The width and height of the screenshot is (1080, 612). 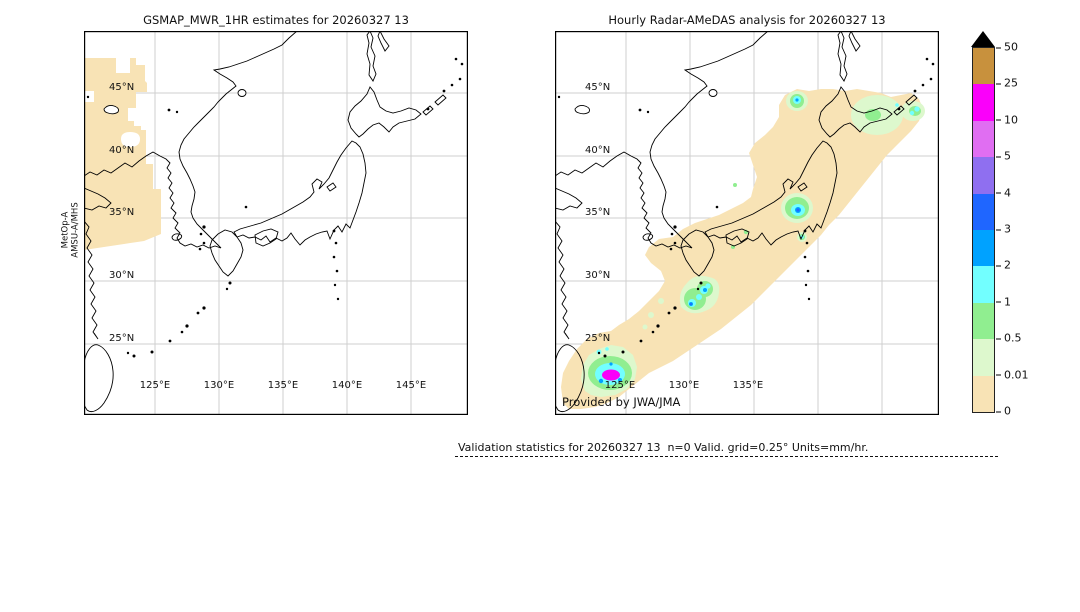 What do you see at coordinates (888, 115) in the screenshot?
I see `east-hokkaido-cell` at bounding box center [888, 115].